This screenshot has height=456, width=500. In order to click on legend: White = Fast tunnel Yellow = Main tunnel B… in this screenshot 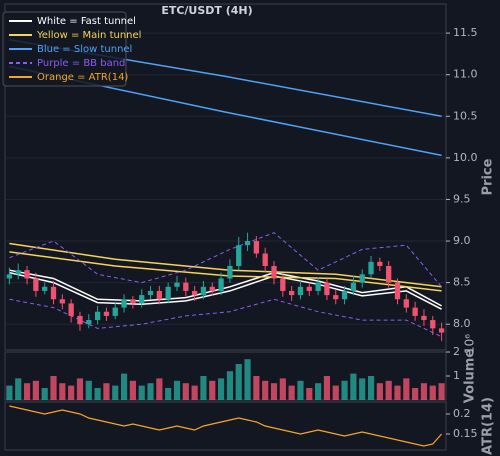, I will do `click(71, 49)`.